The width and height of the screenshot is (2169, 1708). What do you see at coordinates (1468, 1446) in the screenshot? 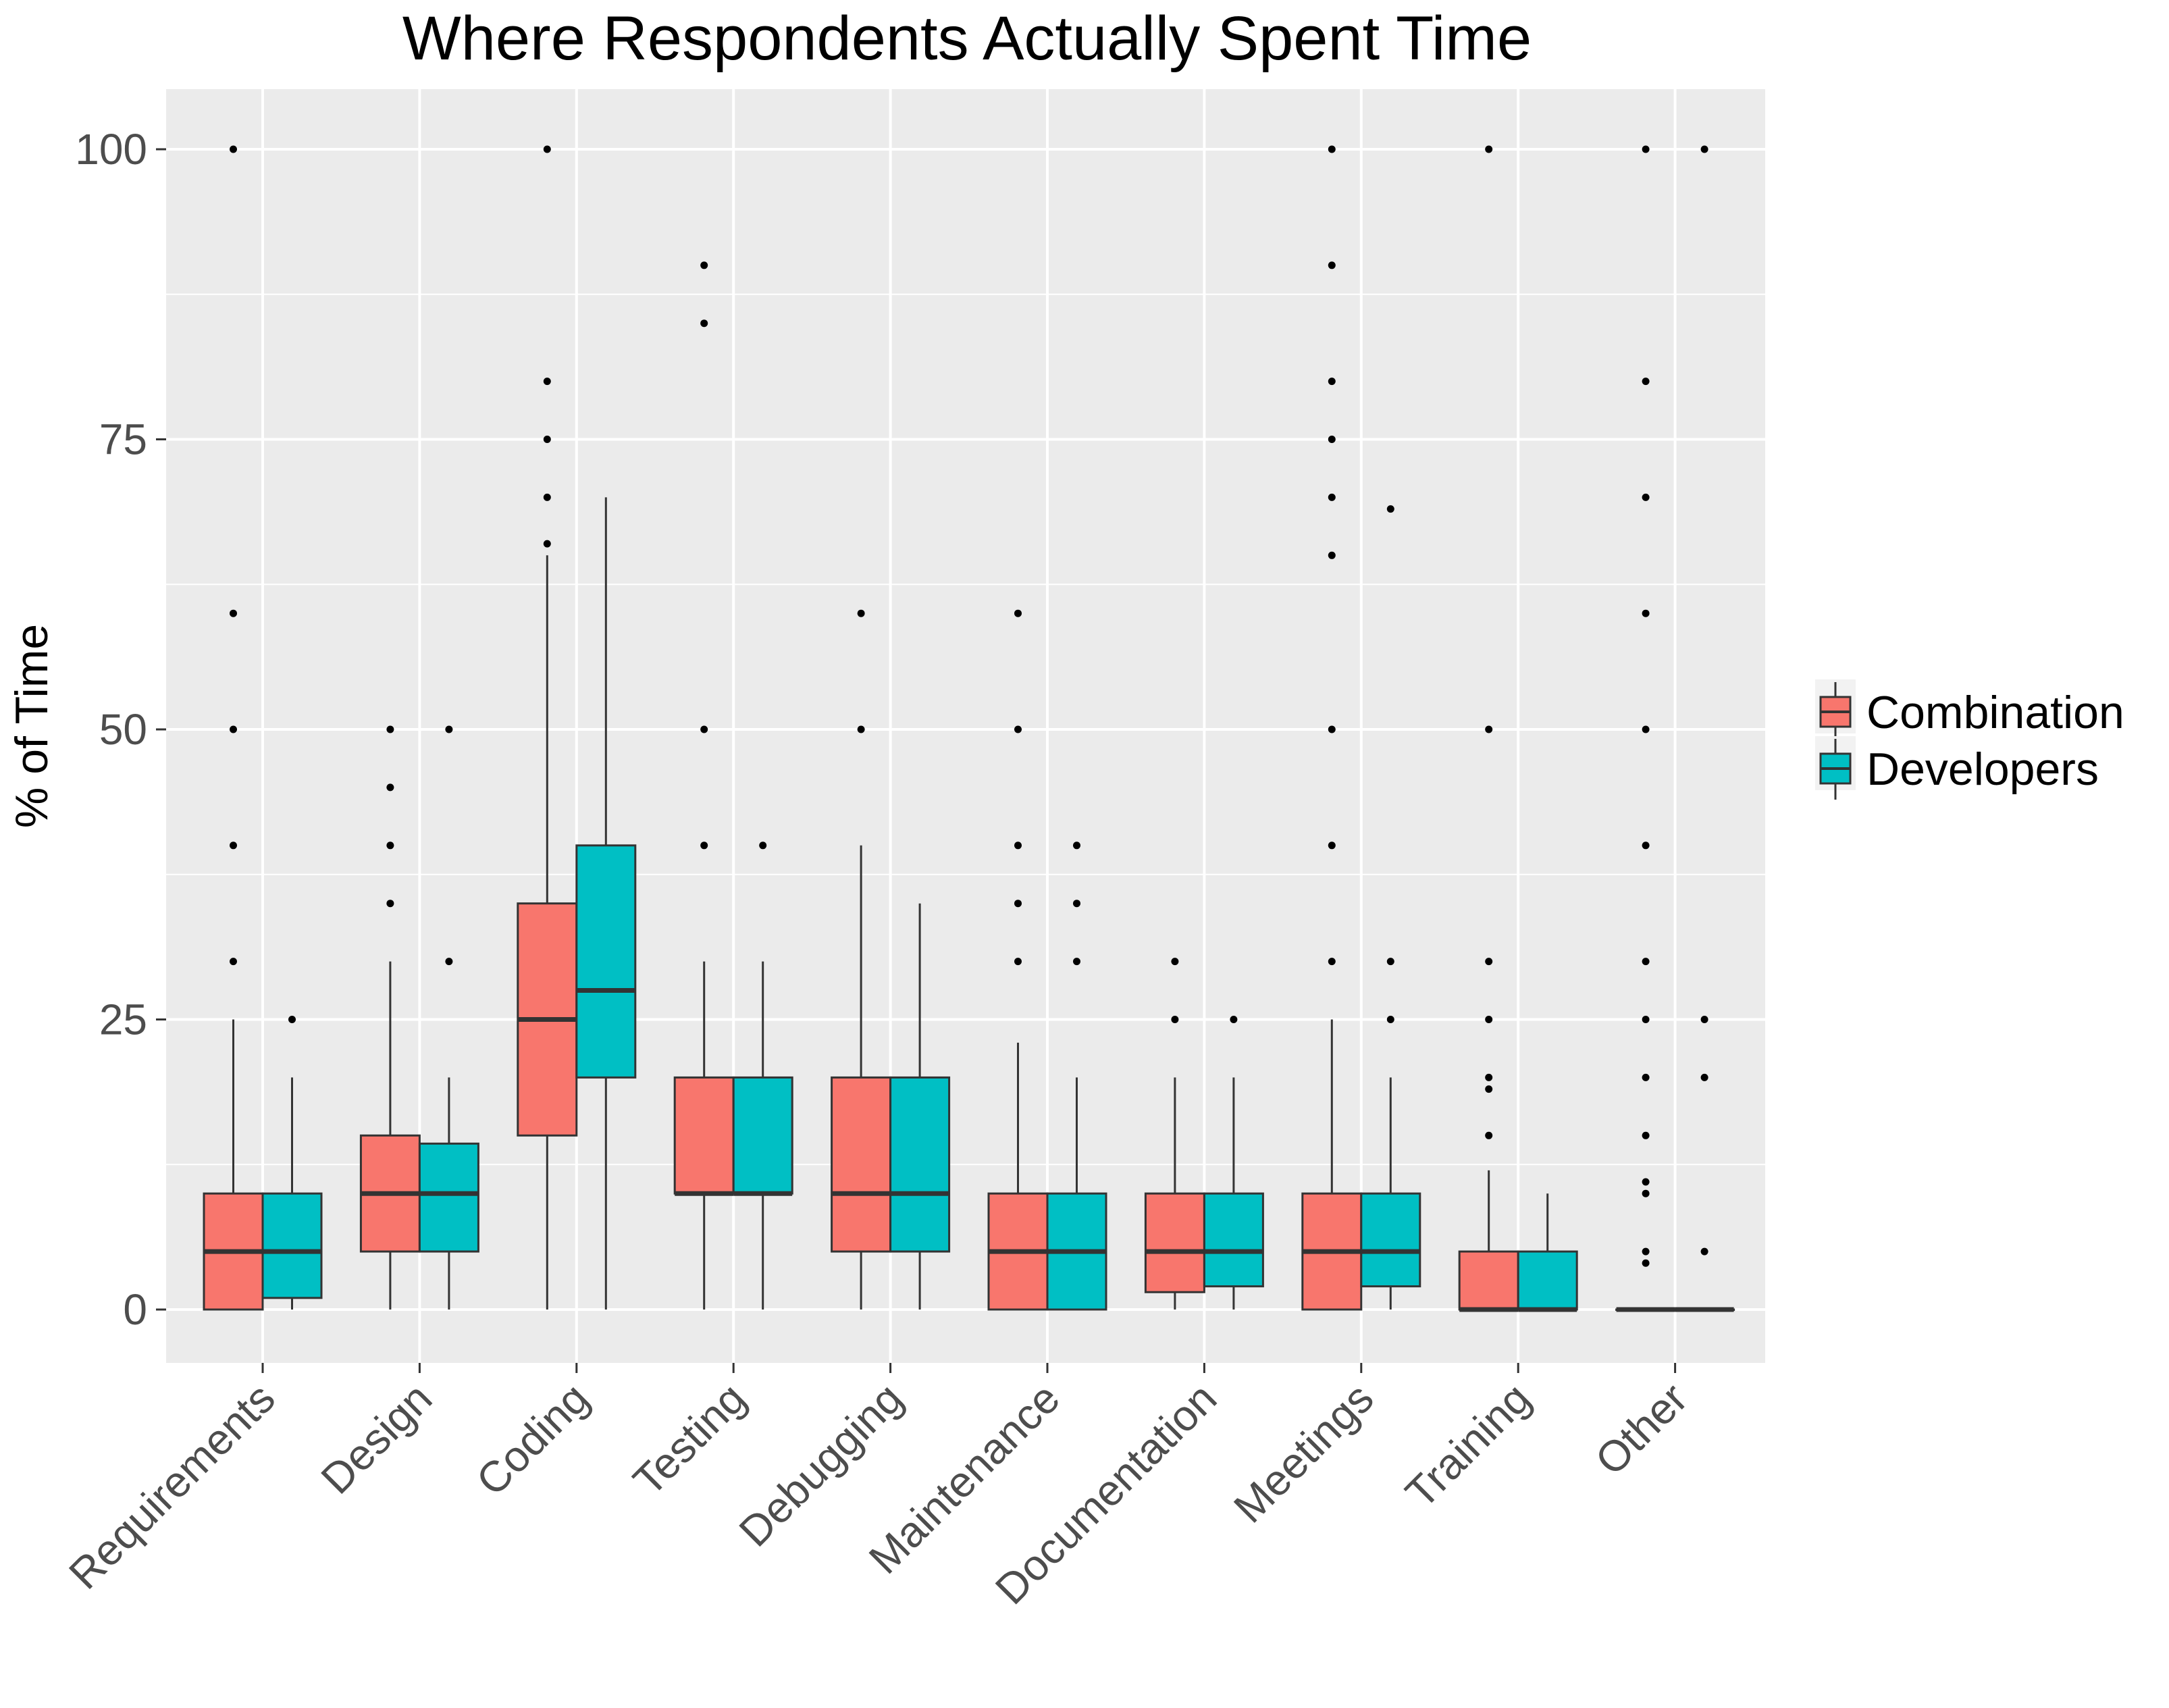
I see `x-tick-label: Training` at bounding box center [1468, 1446].